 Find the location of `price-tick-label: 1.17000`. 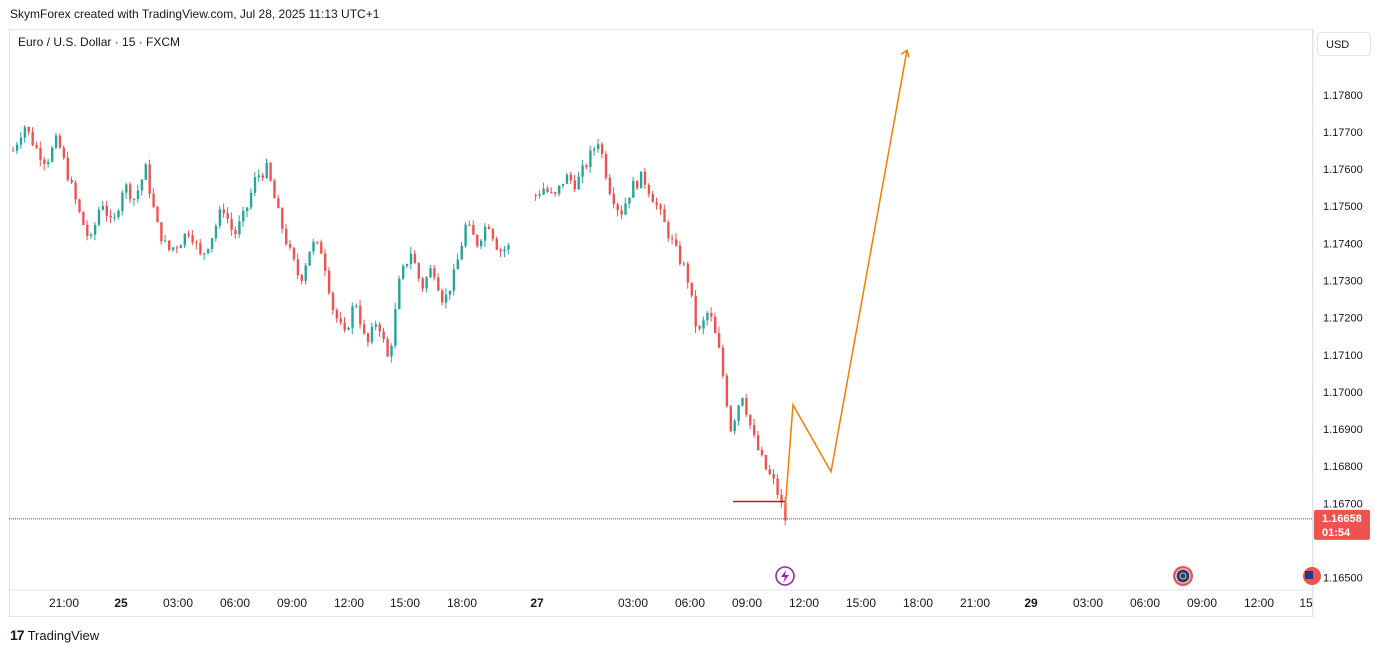

price-tick-label: 1.17000 is located at coordinates (1343, 393).